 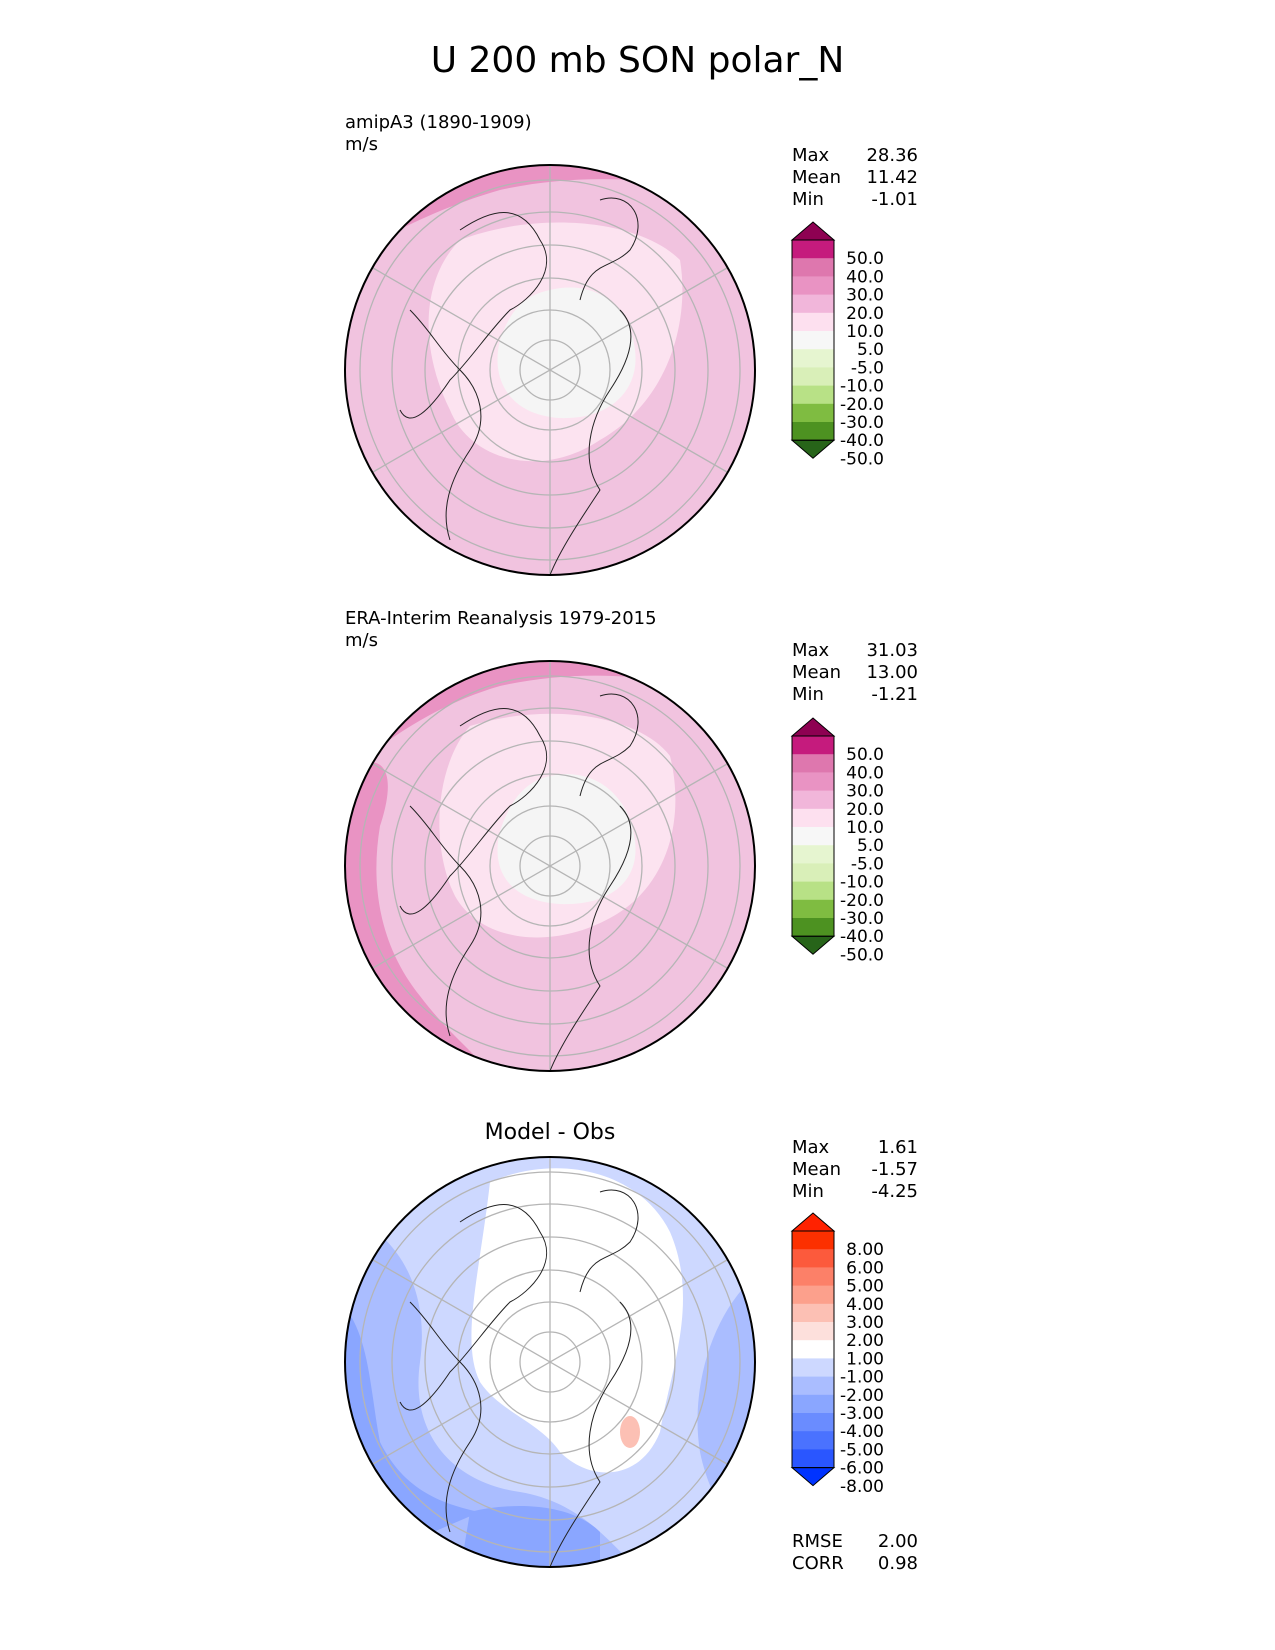 What do you see at coordinates (862, 1487) in the screenshot?
I see `colorbar-tick-label: -8.00` at bounding box center [862, 1487].